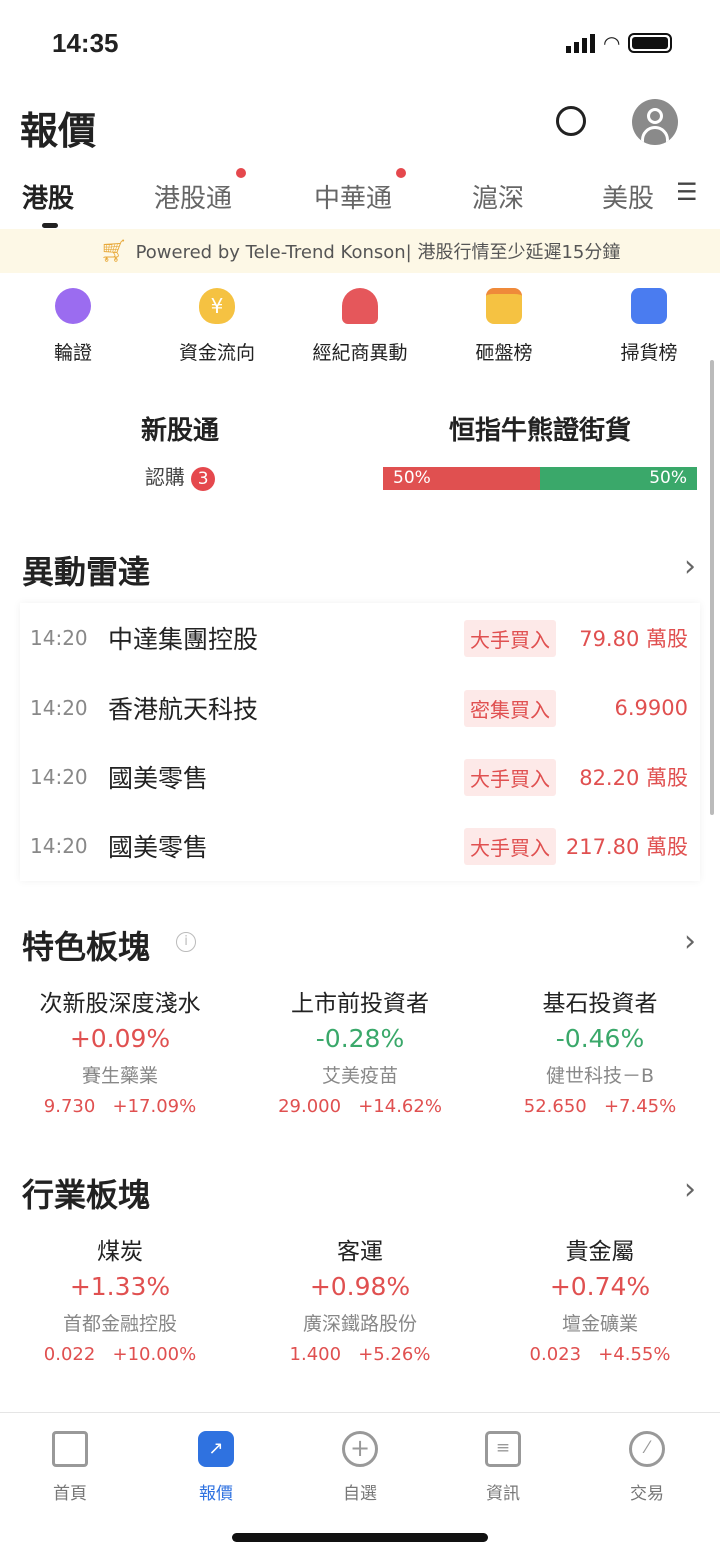 This screenshot has width=720, height=1558. Describe the element at coordinates (633, 639) in the screenshot. I see `value: 79.80 萬股` at that location.